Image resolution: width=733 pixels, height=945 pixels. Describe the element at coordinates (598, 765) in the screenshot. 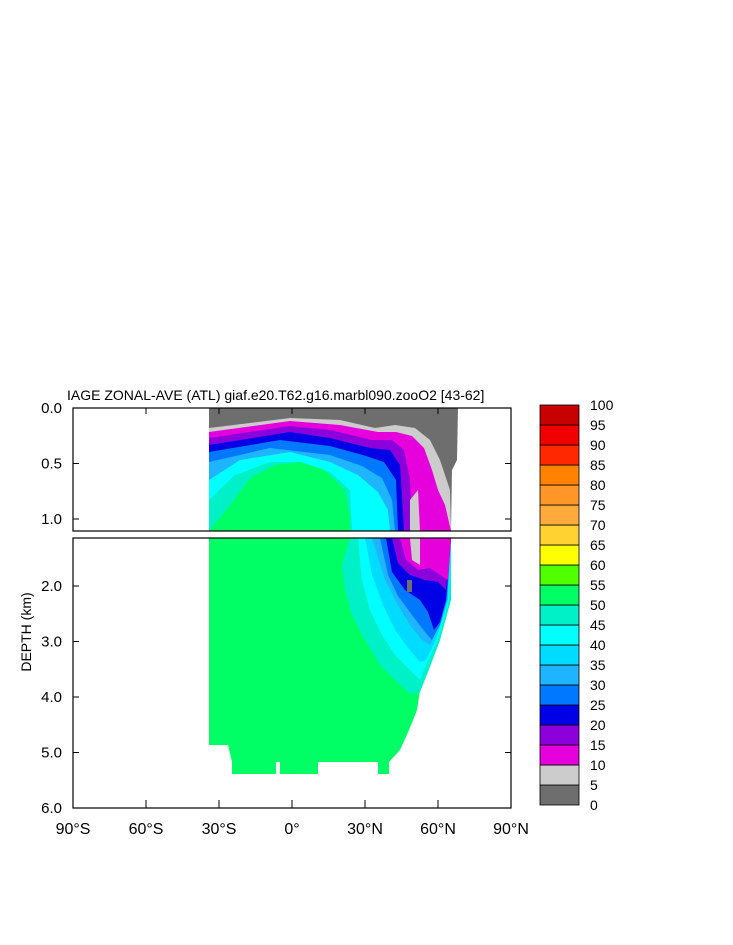

I see `colorbar-label: 10` at that location.